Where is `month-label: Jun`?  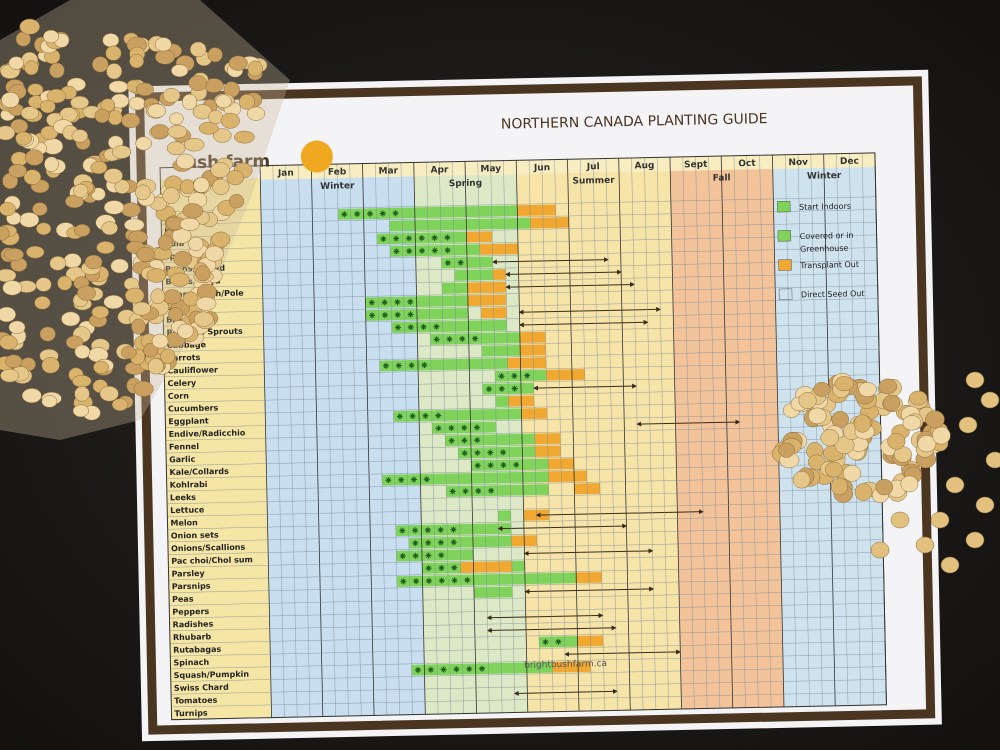
month-label: Jun is located at coordinates (541, 168).